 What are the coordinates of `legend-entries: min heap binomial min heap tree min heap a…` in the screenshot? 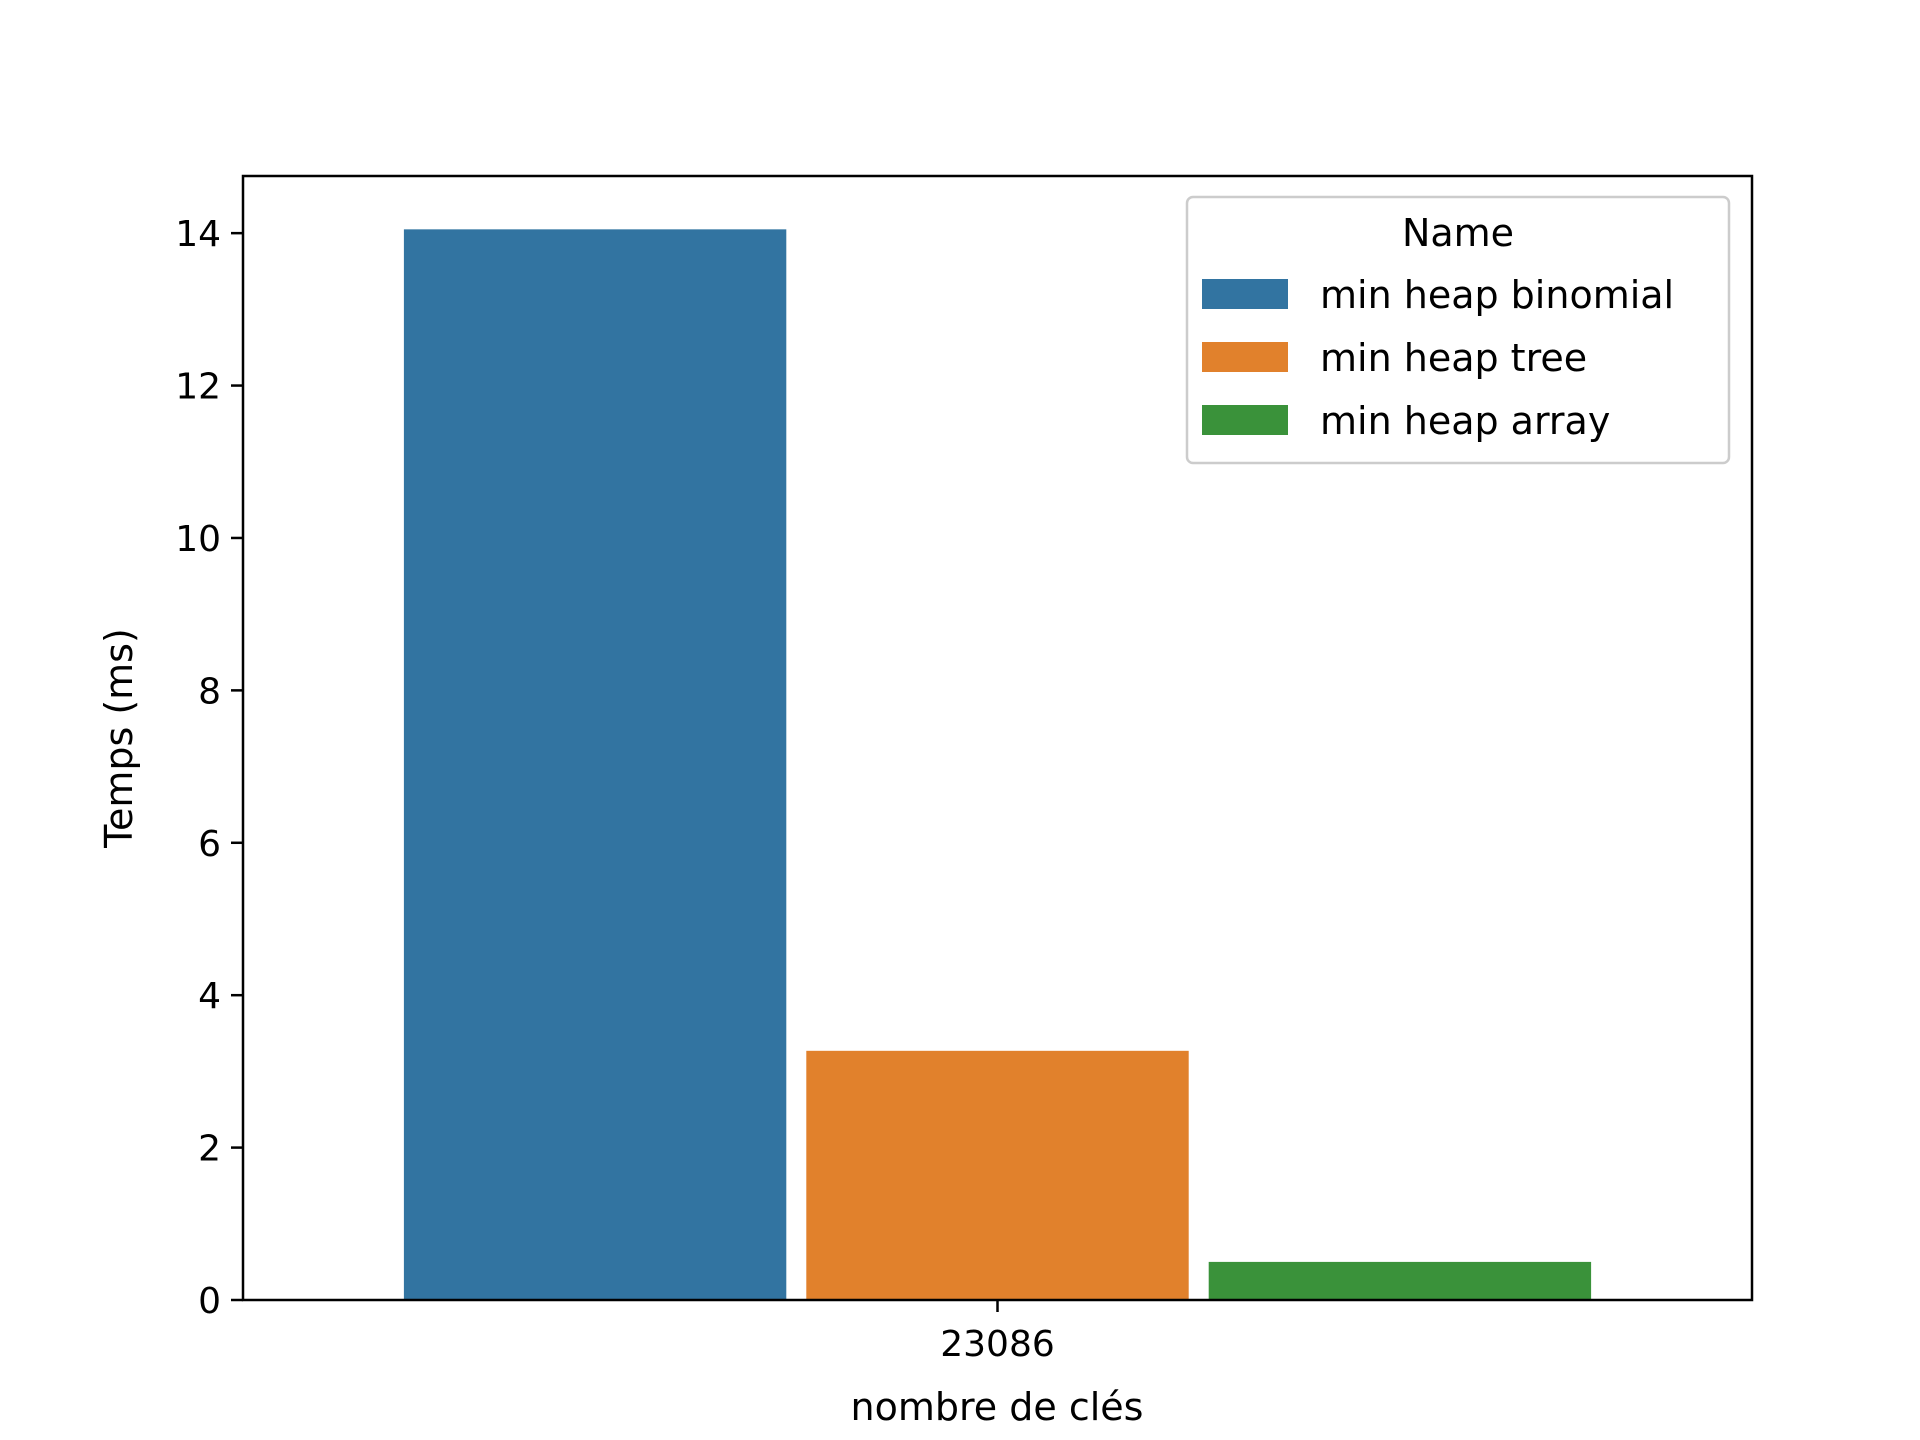 It's located at (1438, 358).